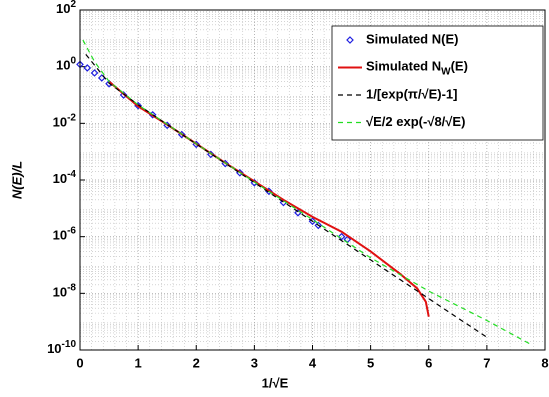 This screenshot has height=397, width=549. I want to click on y-tick-label: 10⁻⁶, so click(65, 234).